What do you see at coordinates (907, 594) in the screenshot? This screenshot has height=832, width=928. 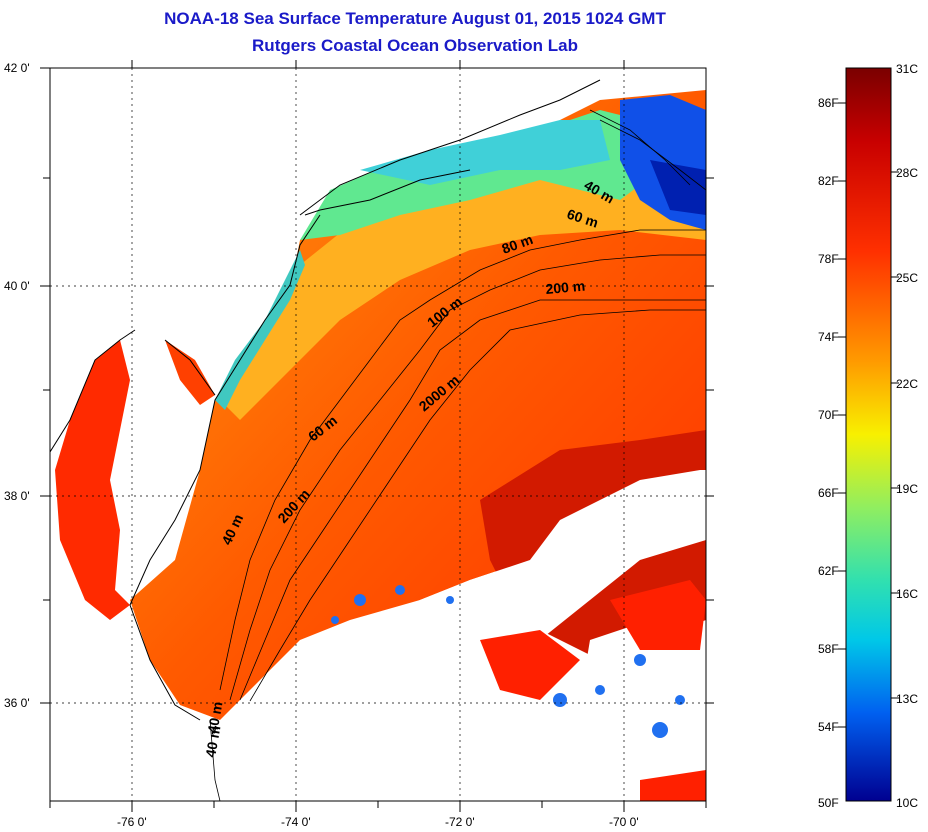 I see `colorbar-c-label: 16C` at bounding box center [907, 594].